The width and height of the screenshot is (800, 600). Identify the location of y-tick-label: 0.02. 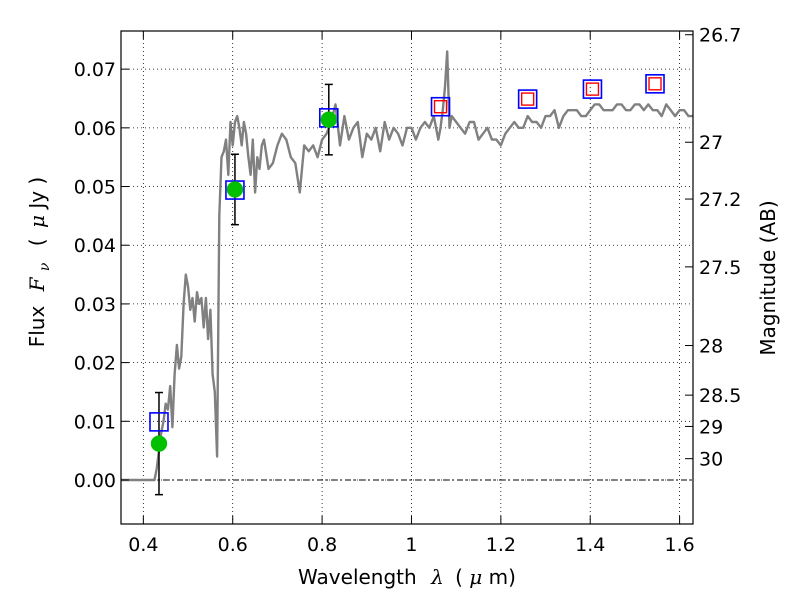
(95, 364).